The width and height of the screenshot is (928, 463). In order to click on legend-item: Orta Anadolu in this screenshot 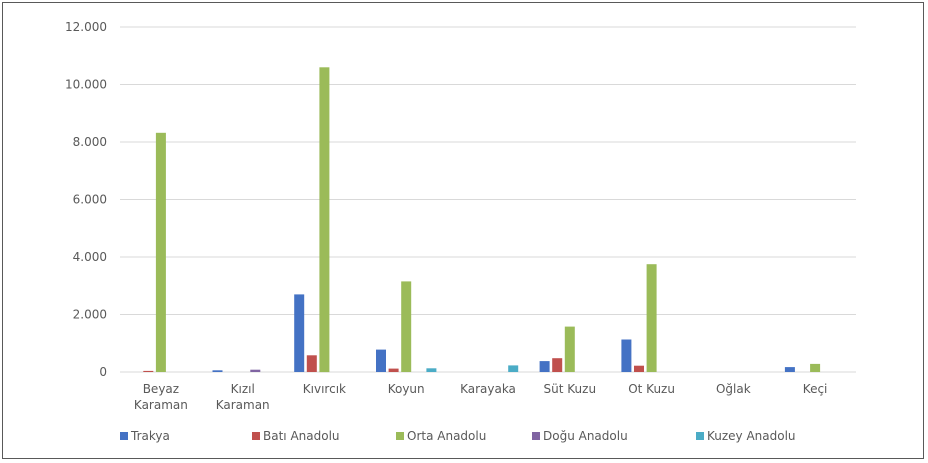, I will do `click(441, 436)`.